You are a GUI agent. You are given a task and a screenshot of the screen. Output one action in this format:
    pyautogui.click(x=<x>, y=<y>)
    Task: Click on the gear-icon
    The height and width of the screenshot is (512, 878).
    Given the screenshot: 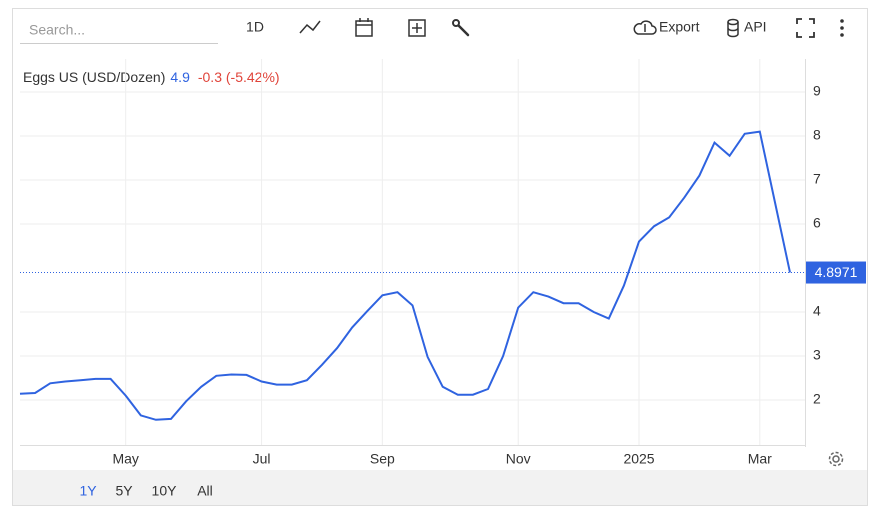 What is the action you would take?
    pyautogui.click(x=836, y=459)
    